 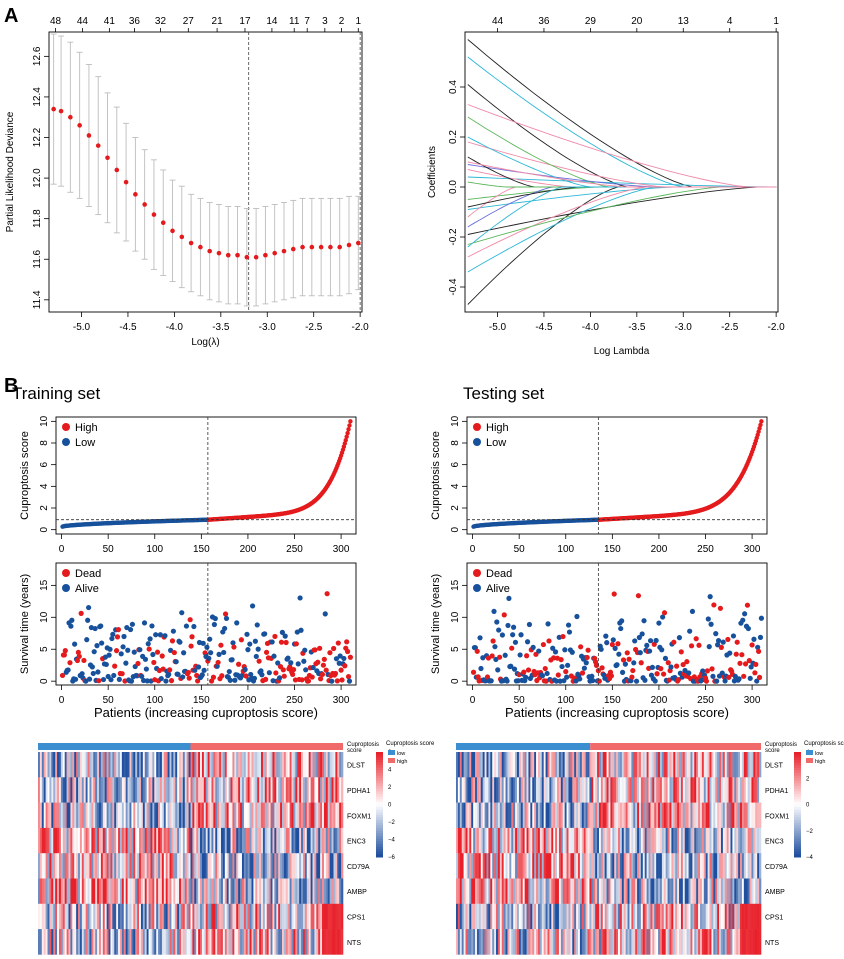 What do you see at coordinates (659, 700) in the screenshot?
I see `x-tick-label: 200` at bounding box center [659, 700].